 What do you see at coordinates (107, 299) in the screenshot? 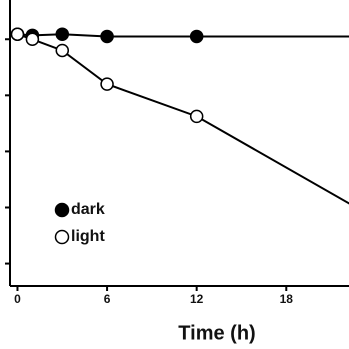
I see `x-tick-label: 6` at bounding box center [107, 299].